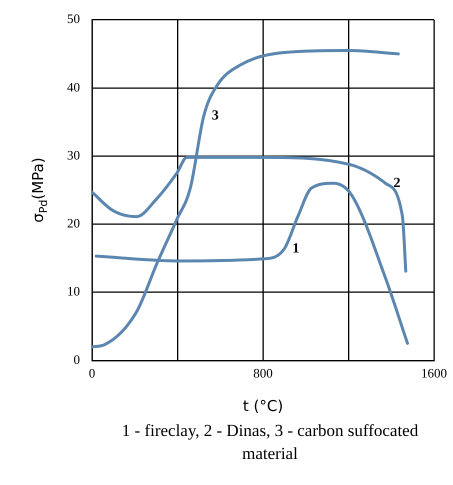  I want to click on x-axis-title: t (°C), so click(263, 405).